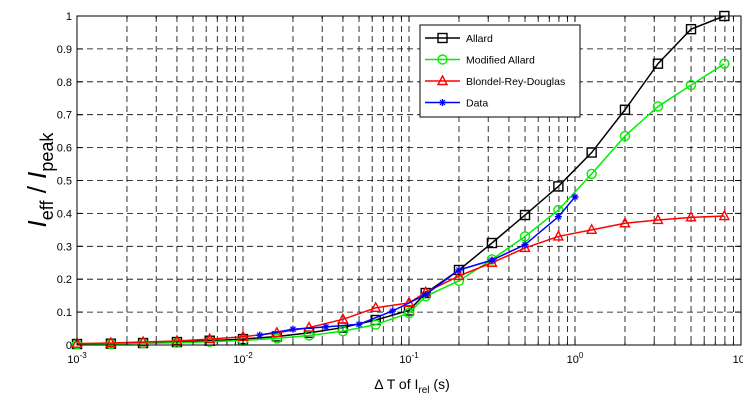  Describe the element at coordinates (396, 384) in the screenshot. I see `x-axis-title-main: Δ T of I` at that location.